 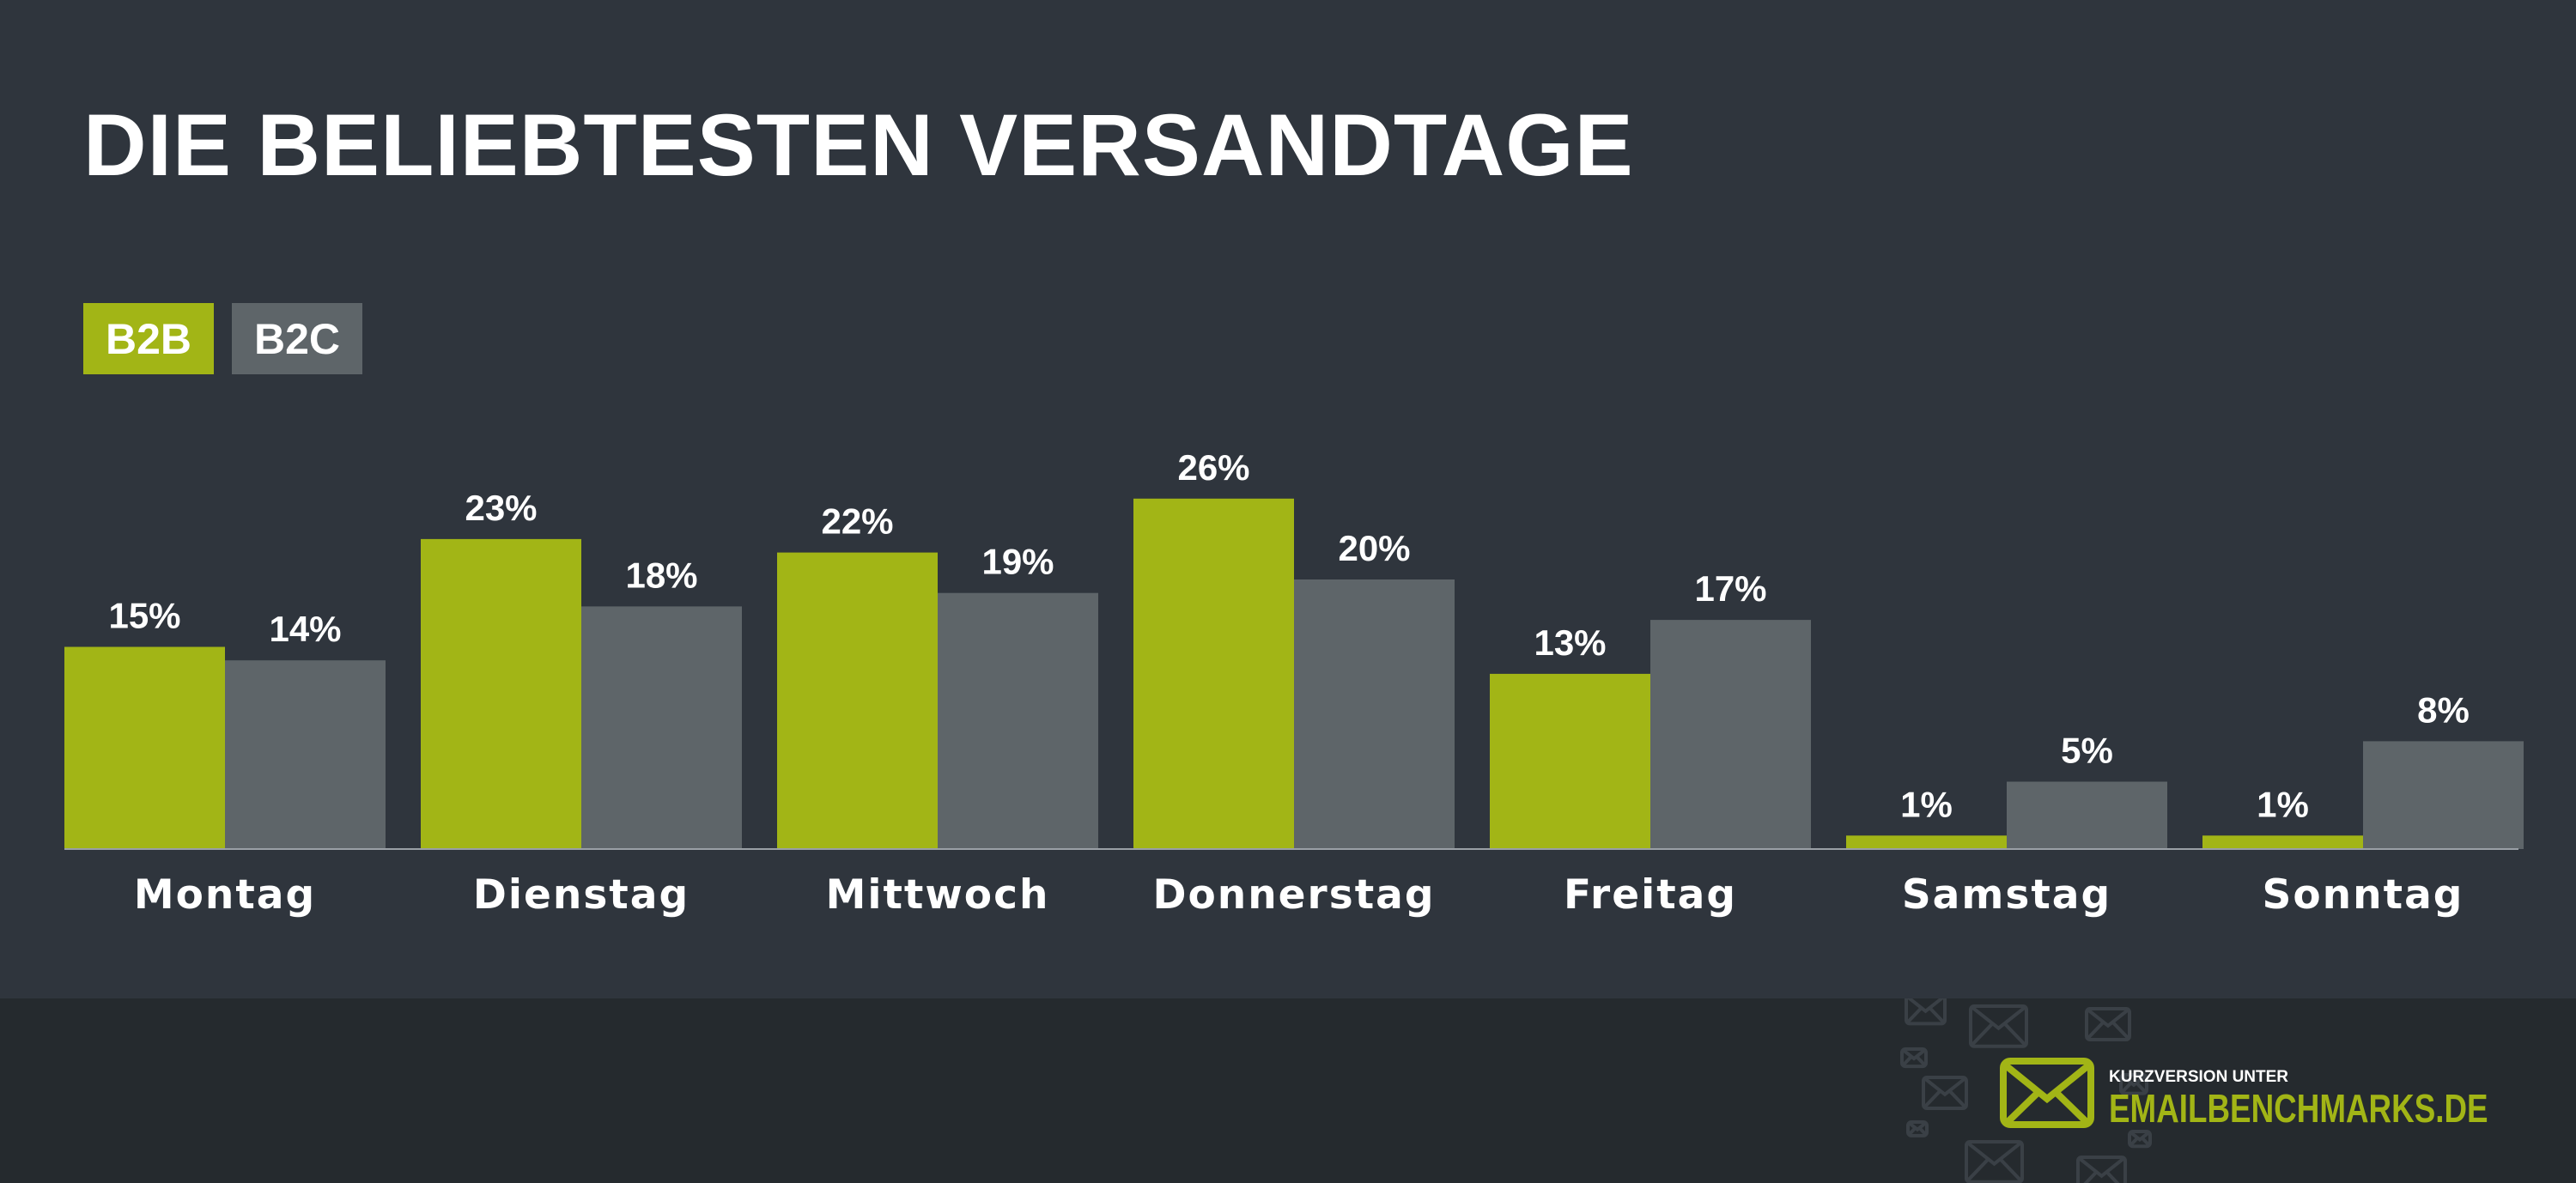 What do you see at coordinates (2047, 1093) in the screenshot?
I see `envelope-icon` at bounding box center [2047, 1093].